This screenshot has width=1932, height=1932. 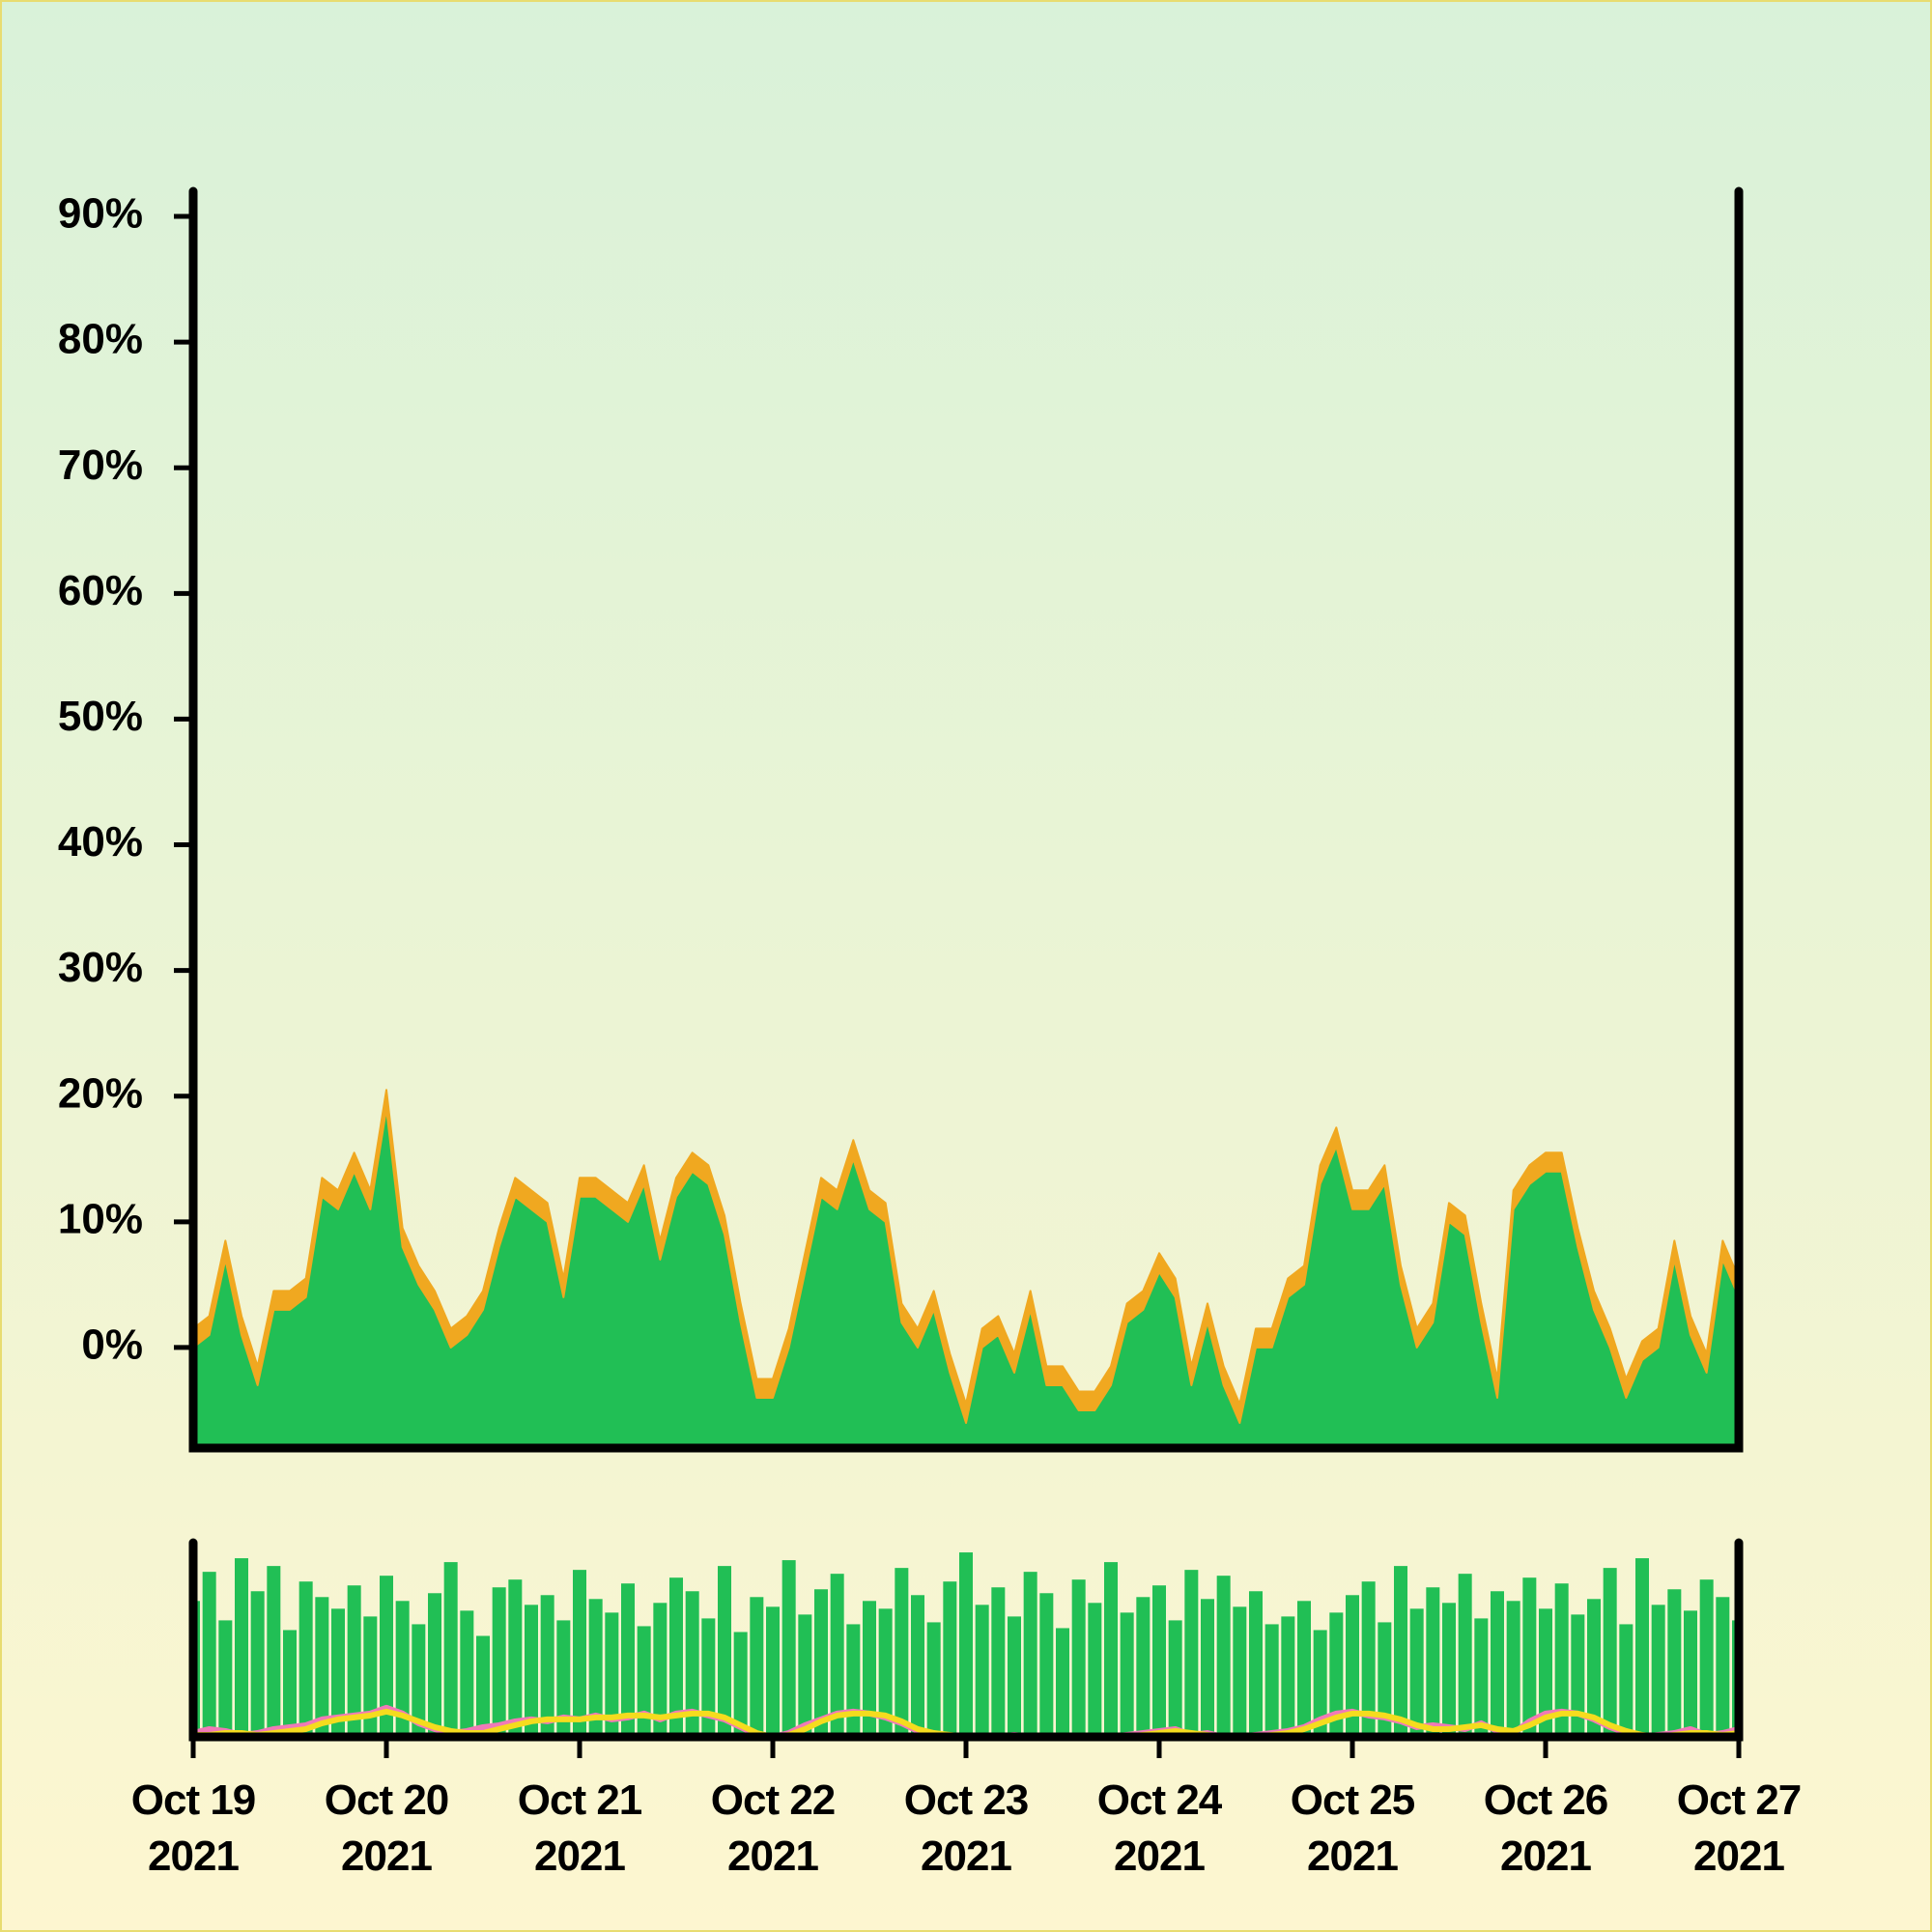 I want to click on x-tick-label: Oct 19 2021, so click(x=193, y=1828).